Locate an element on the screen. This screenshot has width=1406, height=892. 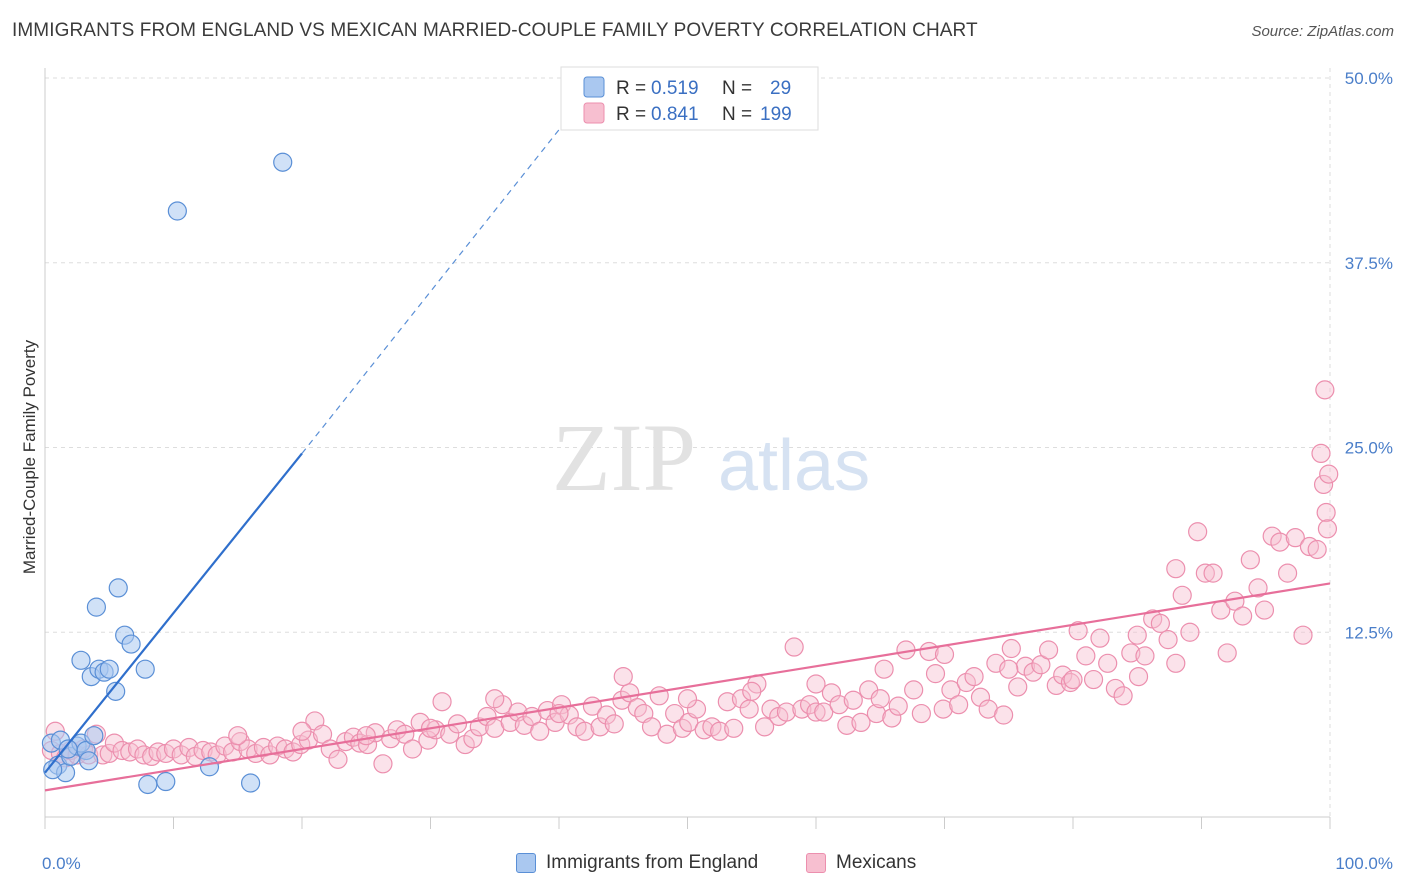
y-tick-label-3: 50.0% is located at coordinates (1369, 78).